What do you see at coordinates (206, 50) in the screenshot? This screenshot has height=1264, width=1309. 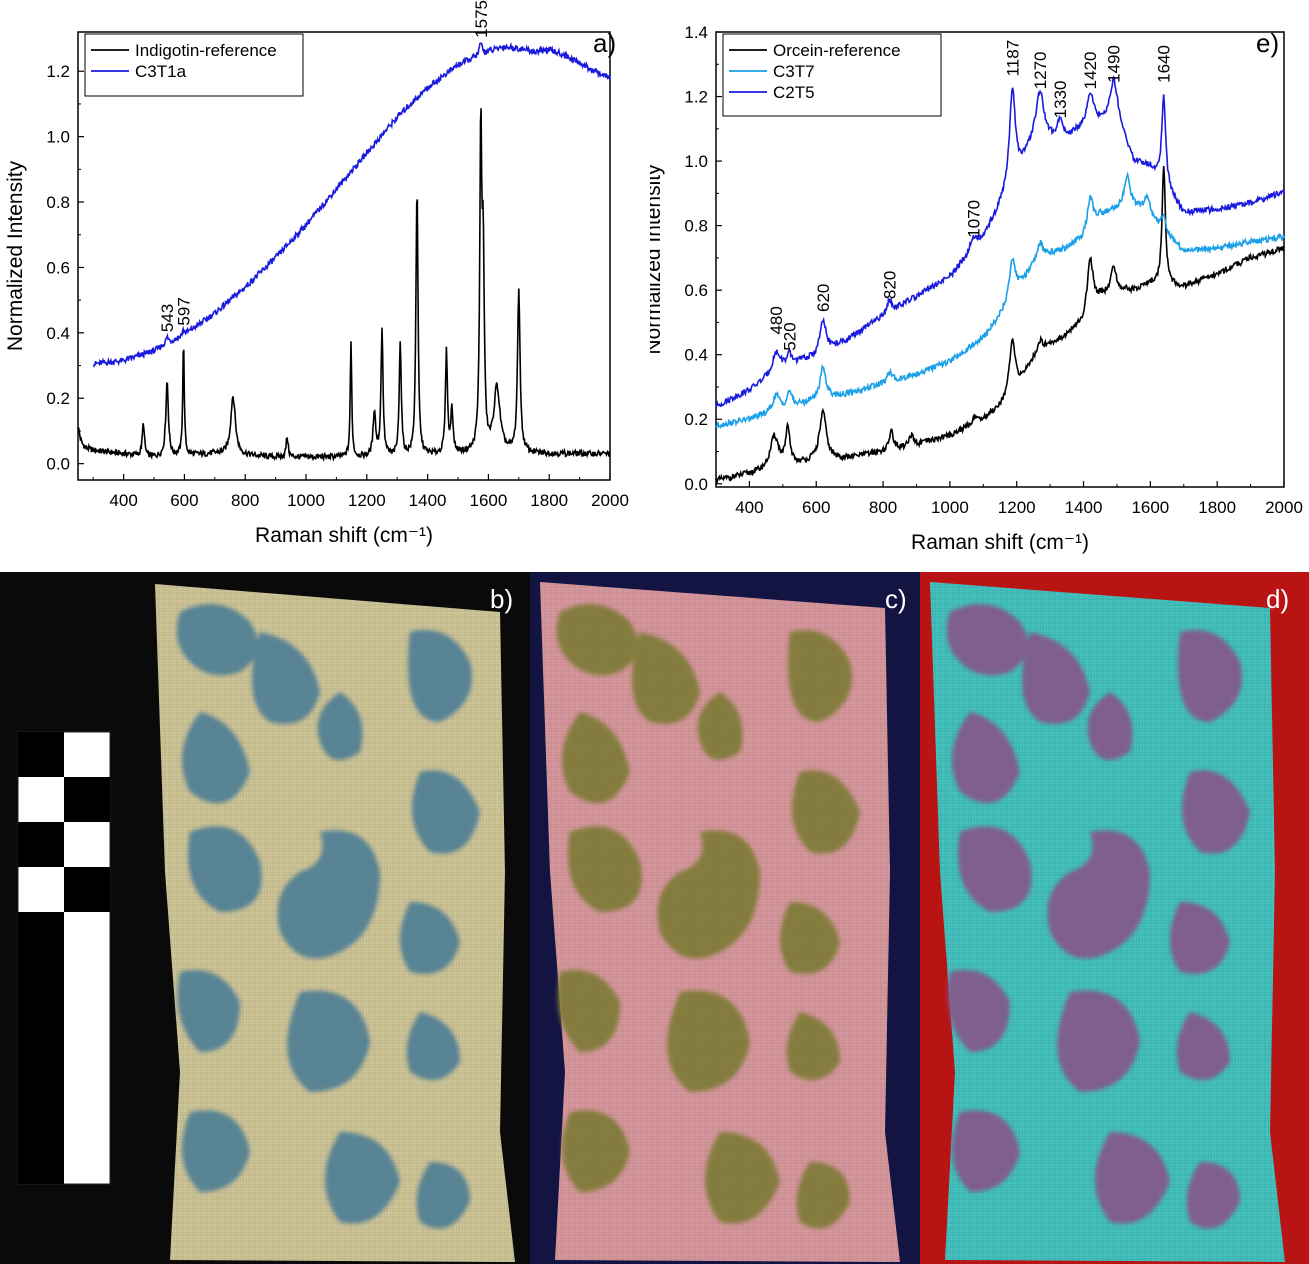 I see `legend-label: Indigotin-reference` at bounding box center [206, 50].